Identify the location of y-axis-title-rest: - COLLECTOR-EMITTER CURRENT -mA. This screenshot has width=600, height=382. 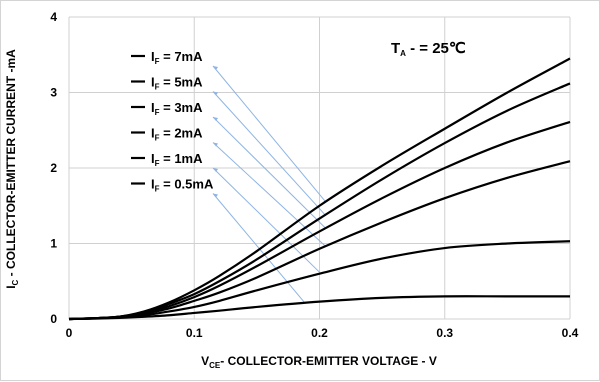
(11, 164).